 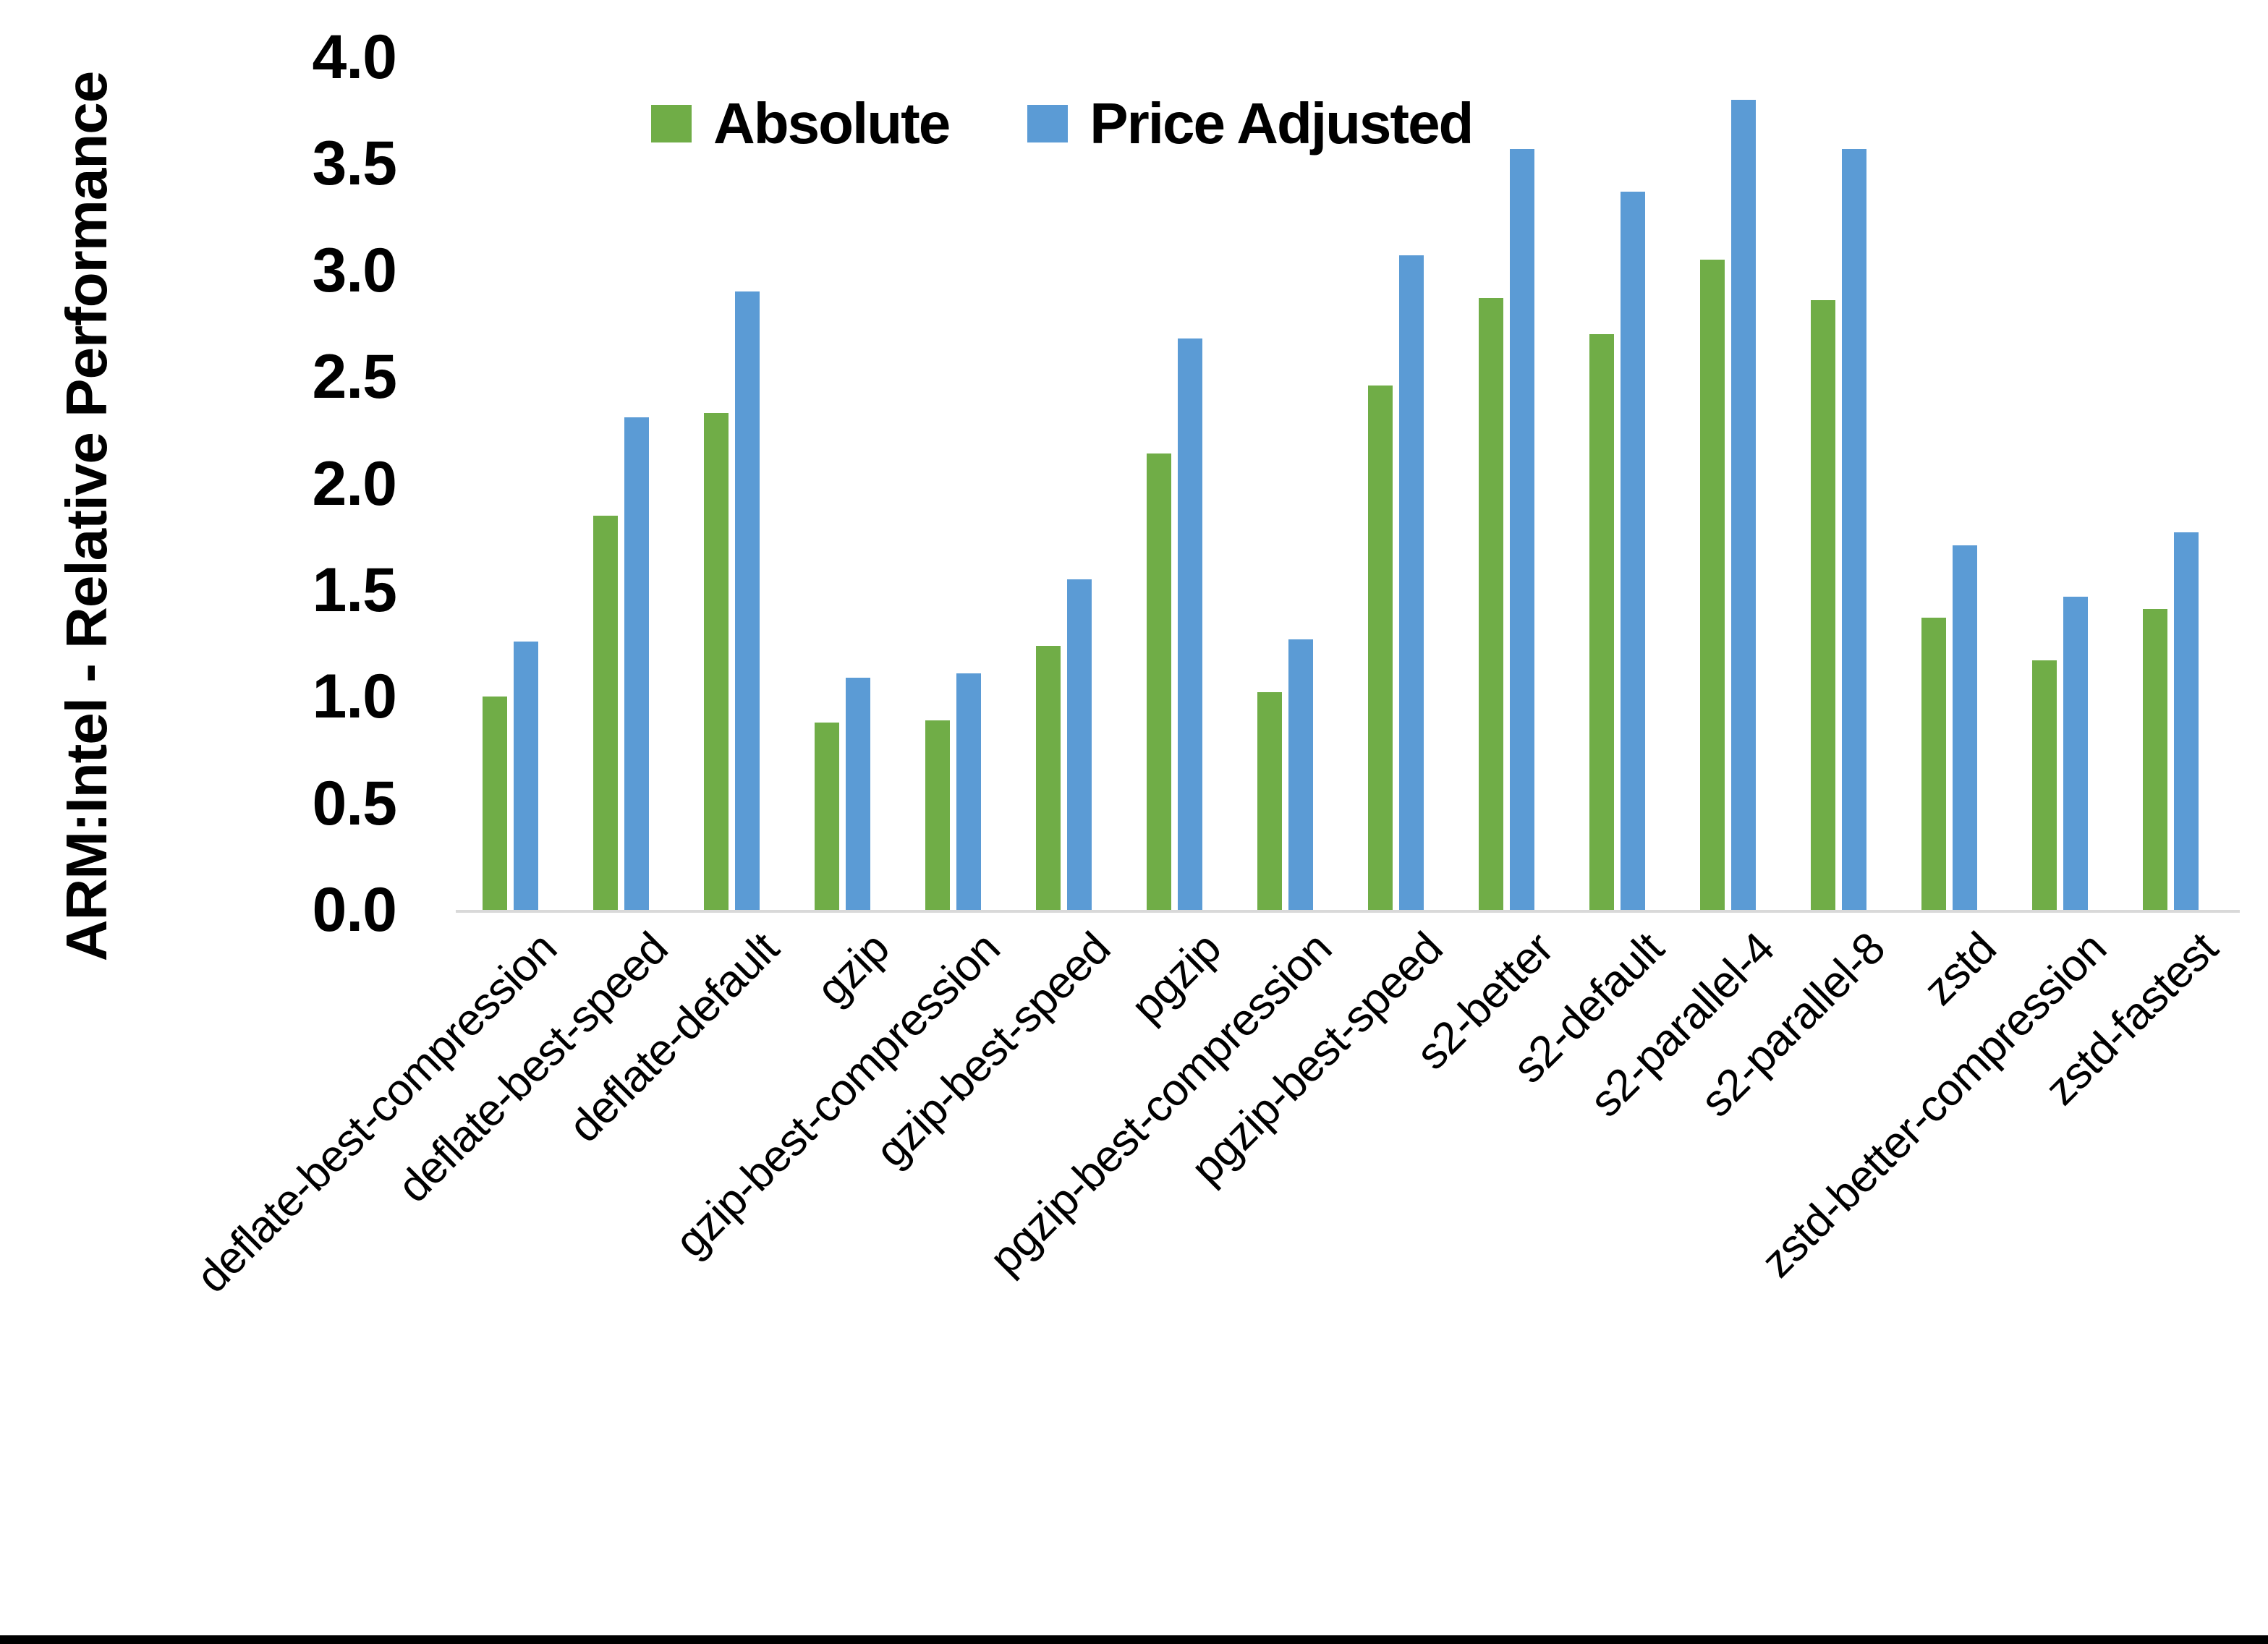 What do you see at coordinates (1079, 744) in the screenshot?
I see `bar-price-adjusted-gzip-best-speed` at bounding box center [1079, 744].